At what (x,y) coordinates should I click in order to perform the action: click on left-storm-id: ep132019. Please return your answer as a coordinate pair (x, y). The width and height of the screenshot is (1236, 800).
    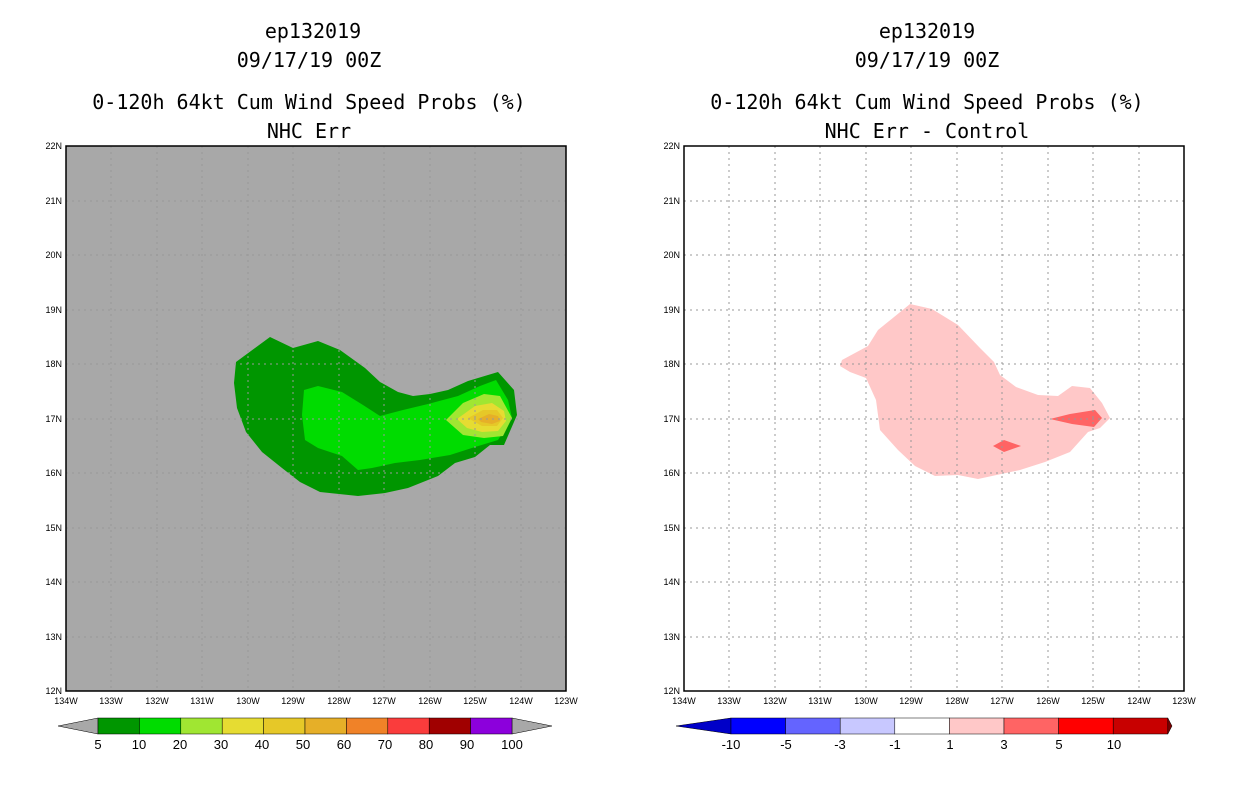
    Looking at the image, I should click on (313, 31).